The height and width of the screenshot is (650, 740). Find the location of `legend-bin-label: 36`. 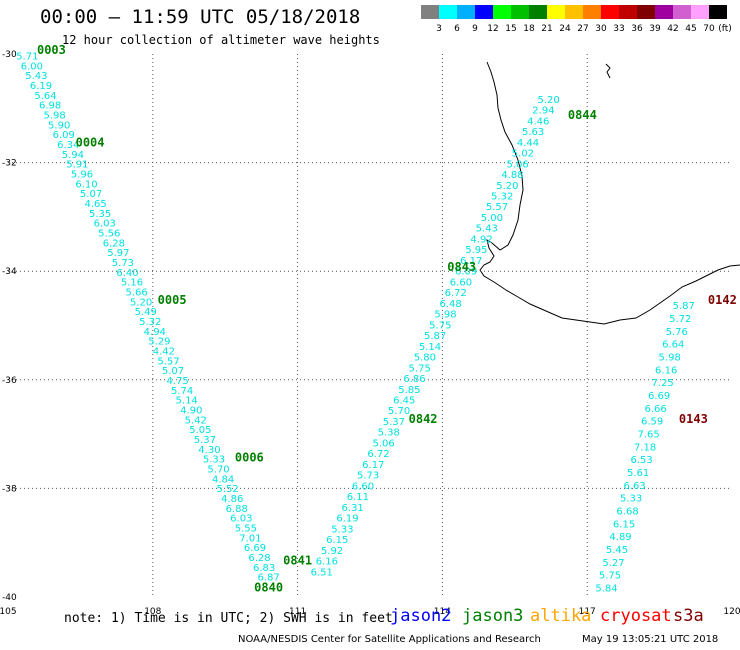

legend-bin-label: 36 is located at coordinates (637, 29).